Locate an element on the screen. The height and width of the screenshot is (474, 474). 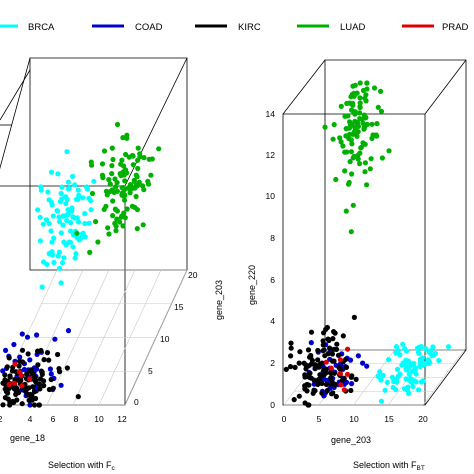
legend-label-kirc: KIRC is located at coordinates (249, 27).